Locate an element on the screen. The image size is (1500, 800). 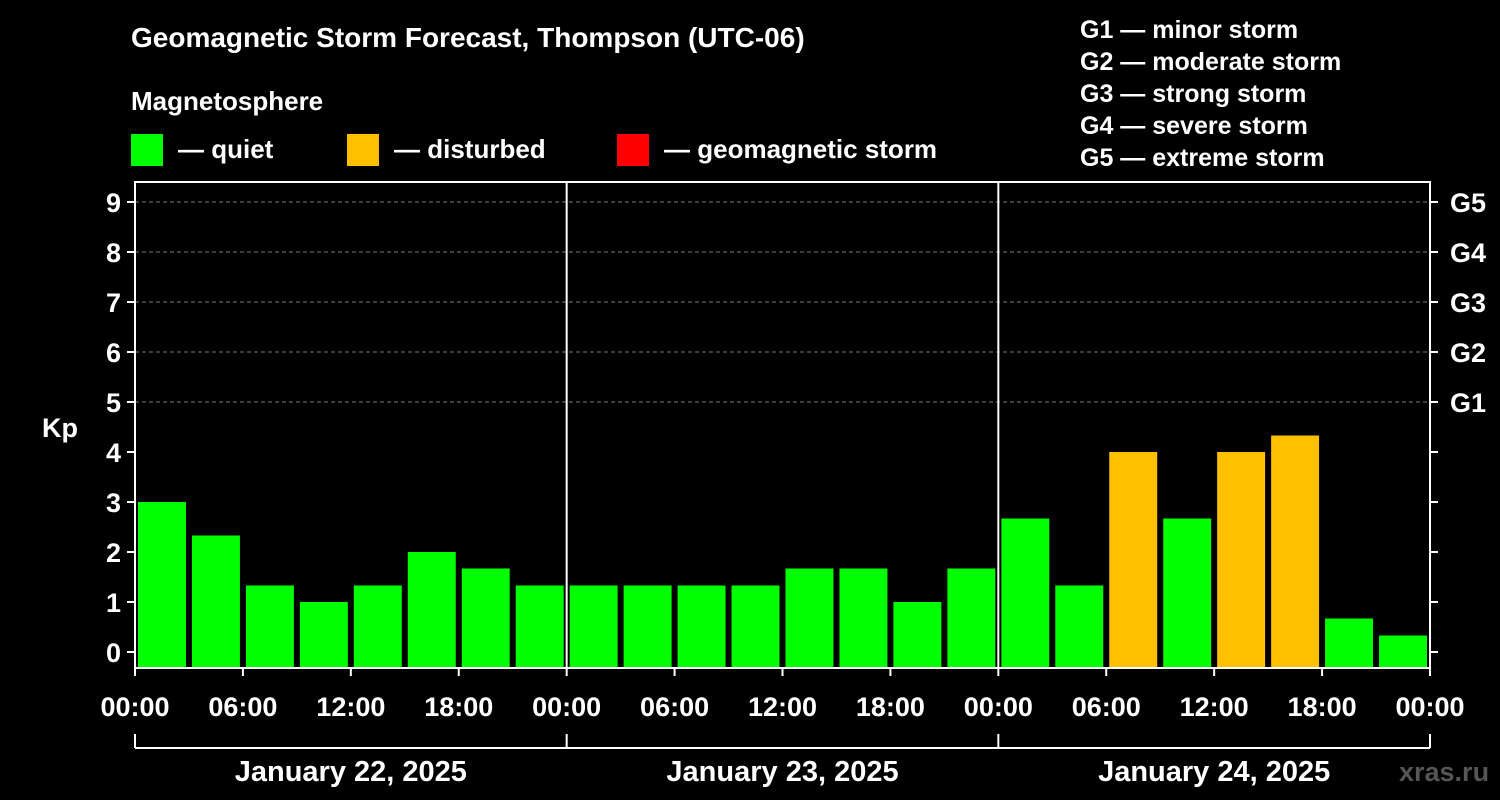
y-tick-label: 2 is located at coordinates (113, 553).